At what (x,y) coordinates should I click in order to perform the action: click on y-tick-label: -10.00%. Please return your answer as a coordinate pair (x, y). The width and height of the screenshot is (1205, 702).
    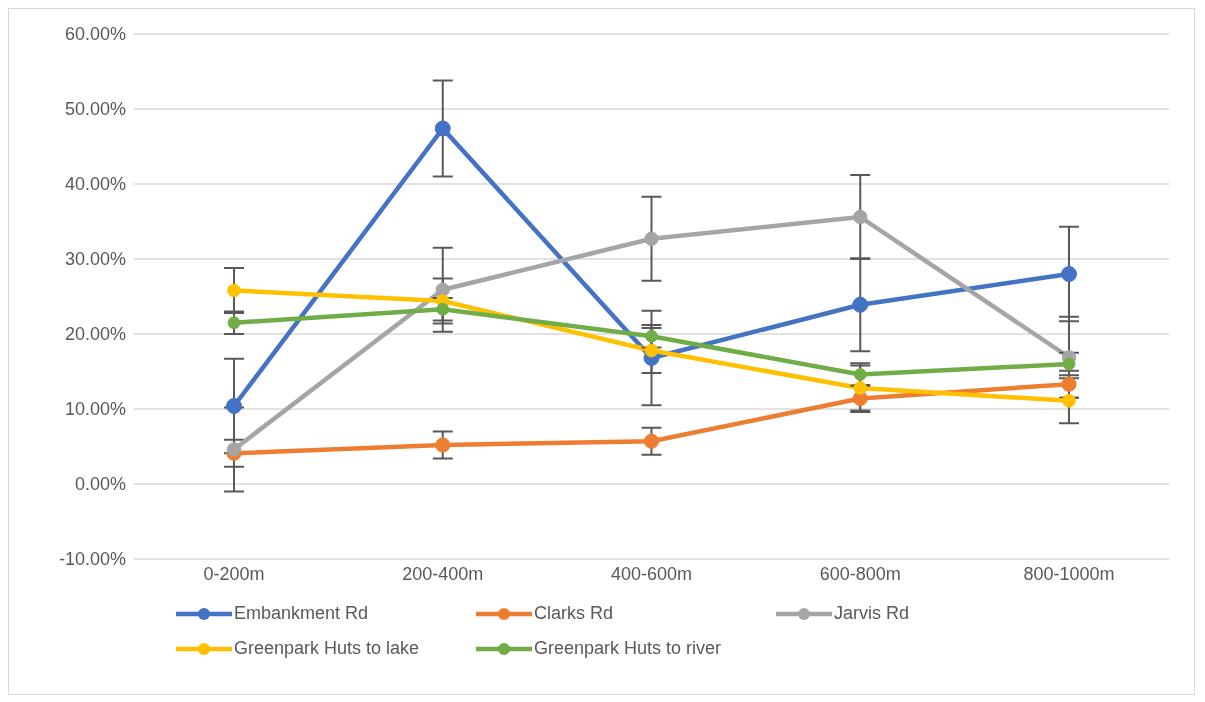
    Looking at the image, I should click on (92, 559).